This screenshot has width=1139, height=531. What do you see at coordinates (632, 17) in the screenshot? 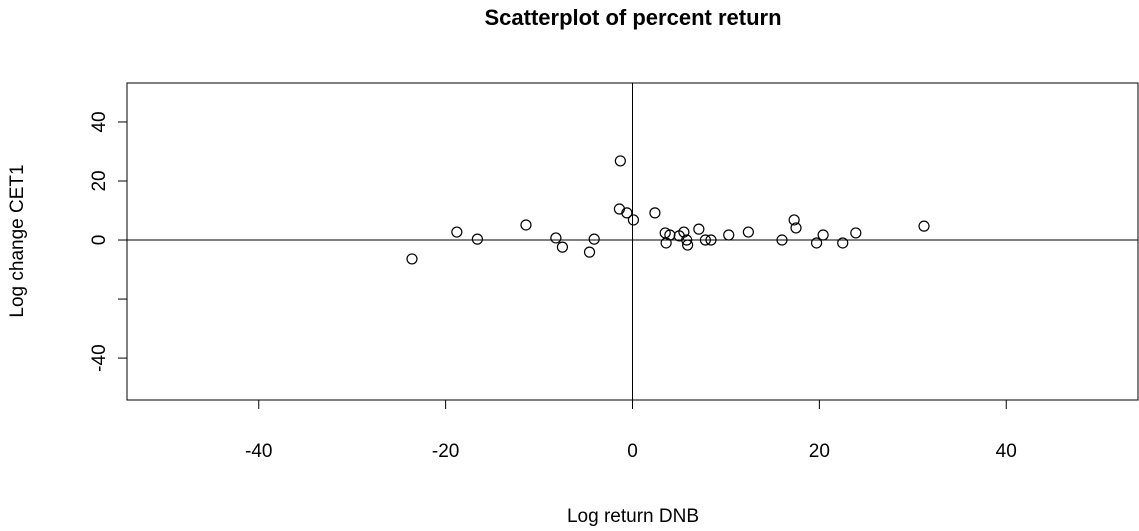
I see `chart-title: Scatterplot of percent return` at bounding box center [632, 17].